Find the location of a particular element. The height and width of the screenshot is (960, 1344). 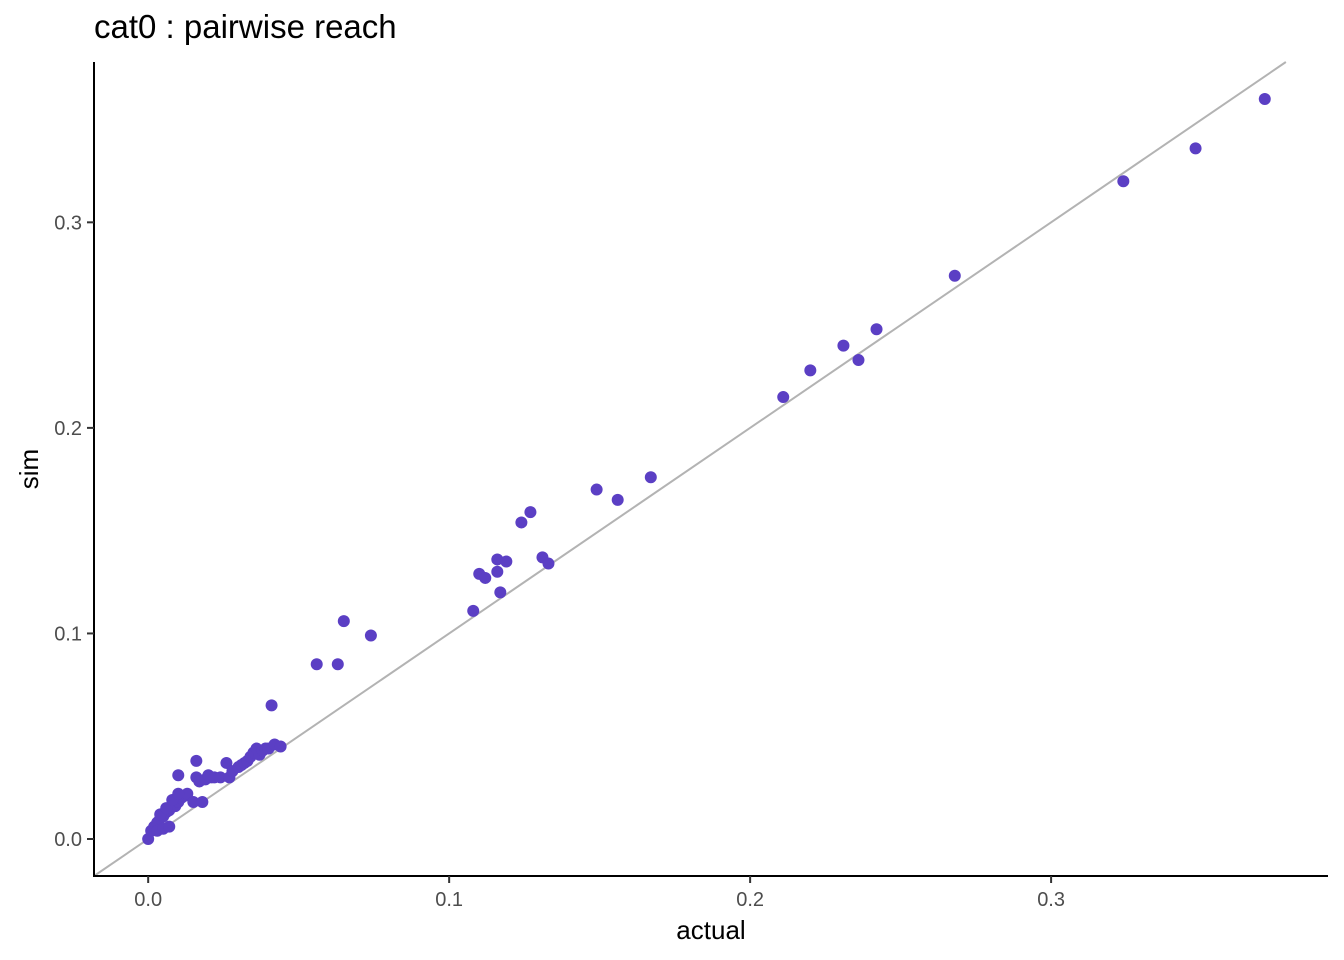

y-tick-label: 0.0 is located at coordinates (68, 840).